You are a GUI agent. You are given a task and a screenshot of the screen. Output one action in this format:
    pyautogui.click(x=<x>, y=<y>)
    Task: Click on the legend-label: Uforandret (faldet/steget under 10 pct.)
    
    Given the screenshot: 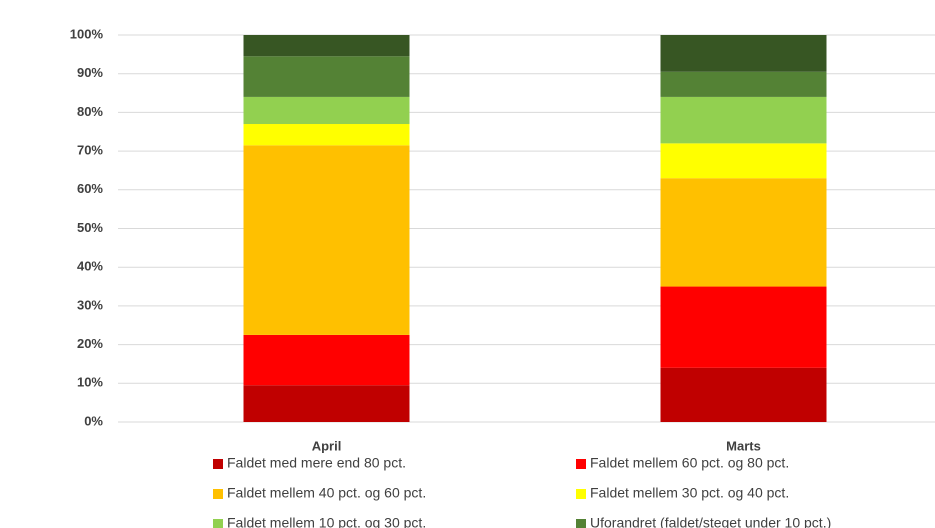 What is the action you would take?
    pyautogui.click(x=710, y=521)
    